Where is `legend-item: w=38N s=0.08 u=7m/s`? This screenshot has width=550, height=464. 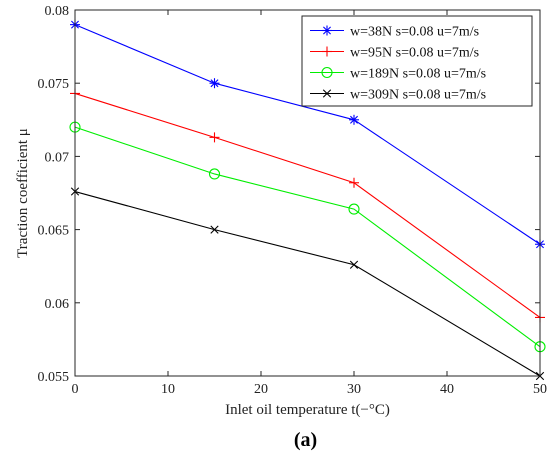 legend-item: w=38N s=0.08 u=7m/s is located at coordinates (394, 32).